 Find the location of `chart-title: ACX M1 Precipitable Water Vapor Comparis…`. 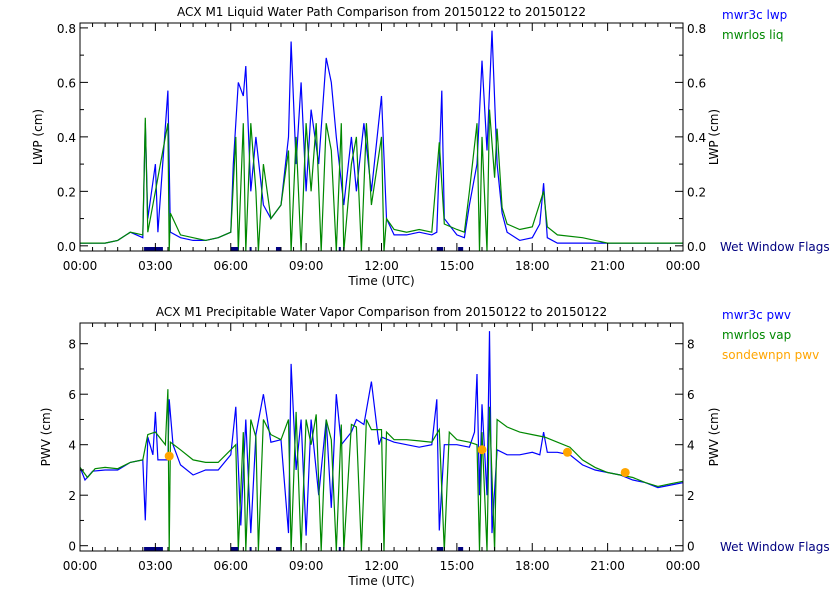

chart-title: ACX M1 Precipitable Water Vapor Comparis… is located at coordinates (381, 312).